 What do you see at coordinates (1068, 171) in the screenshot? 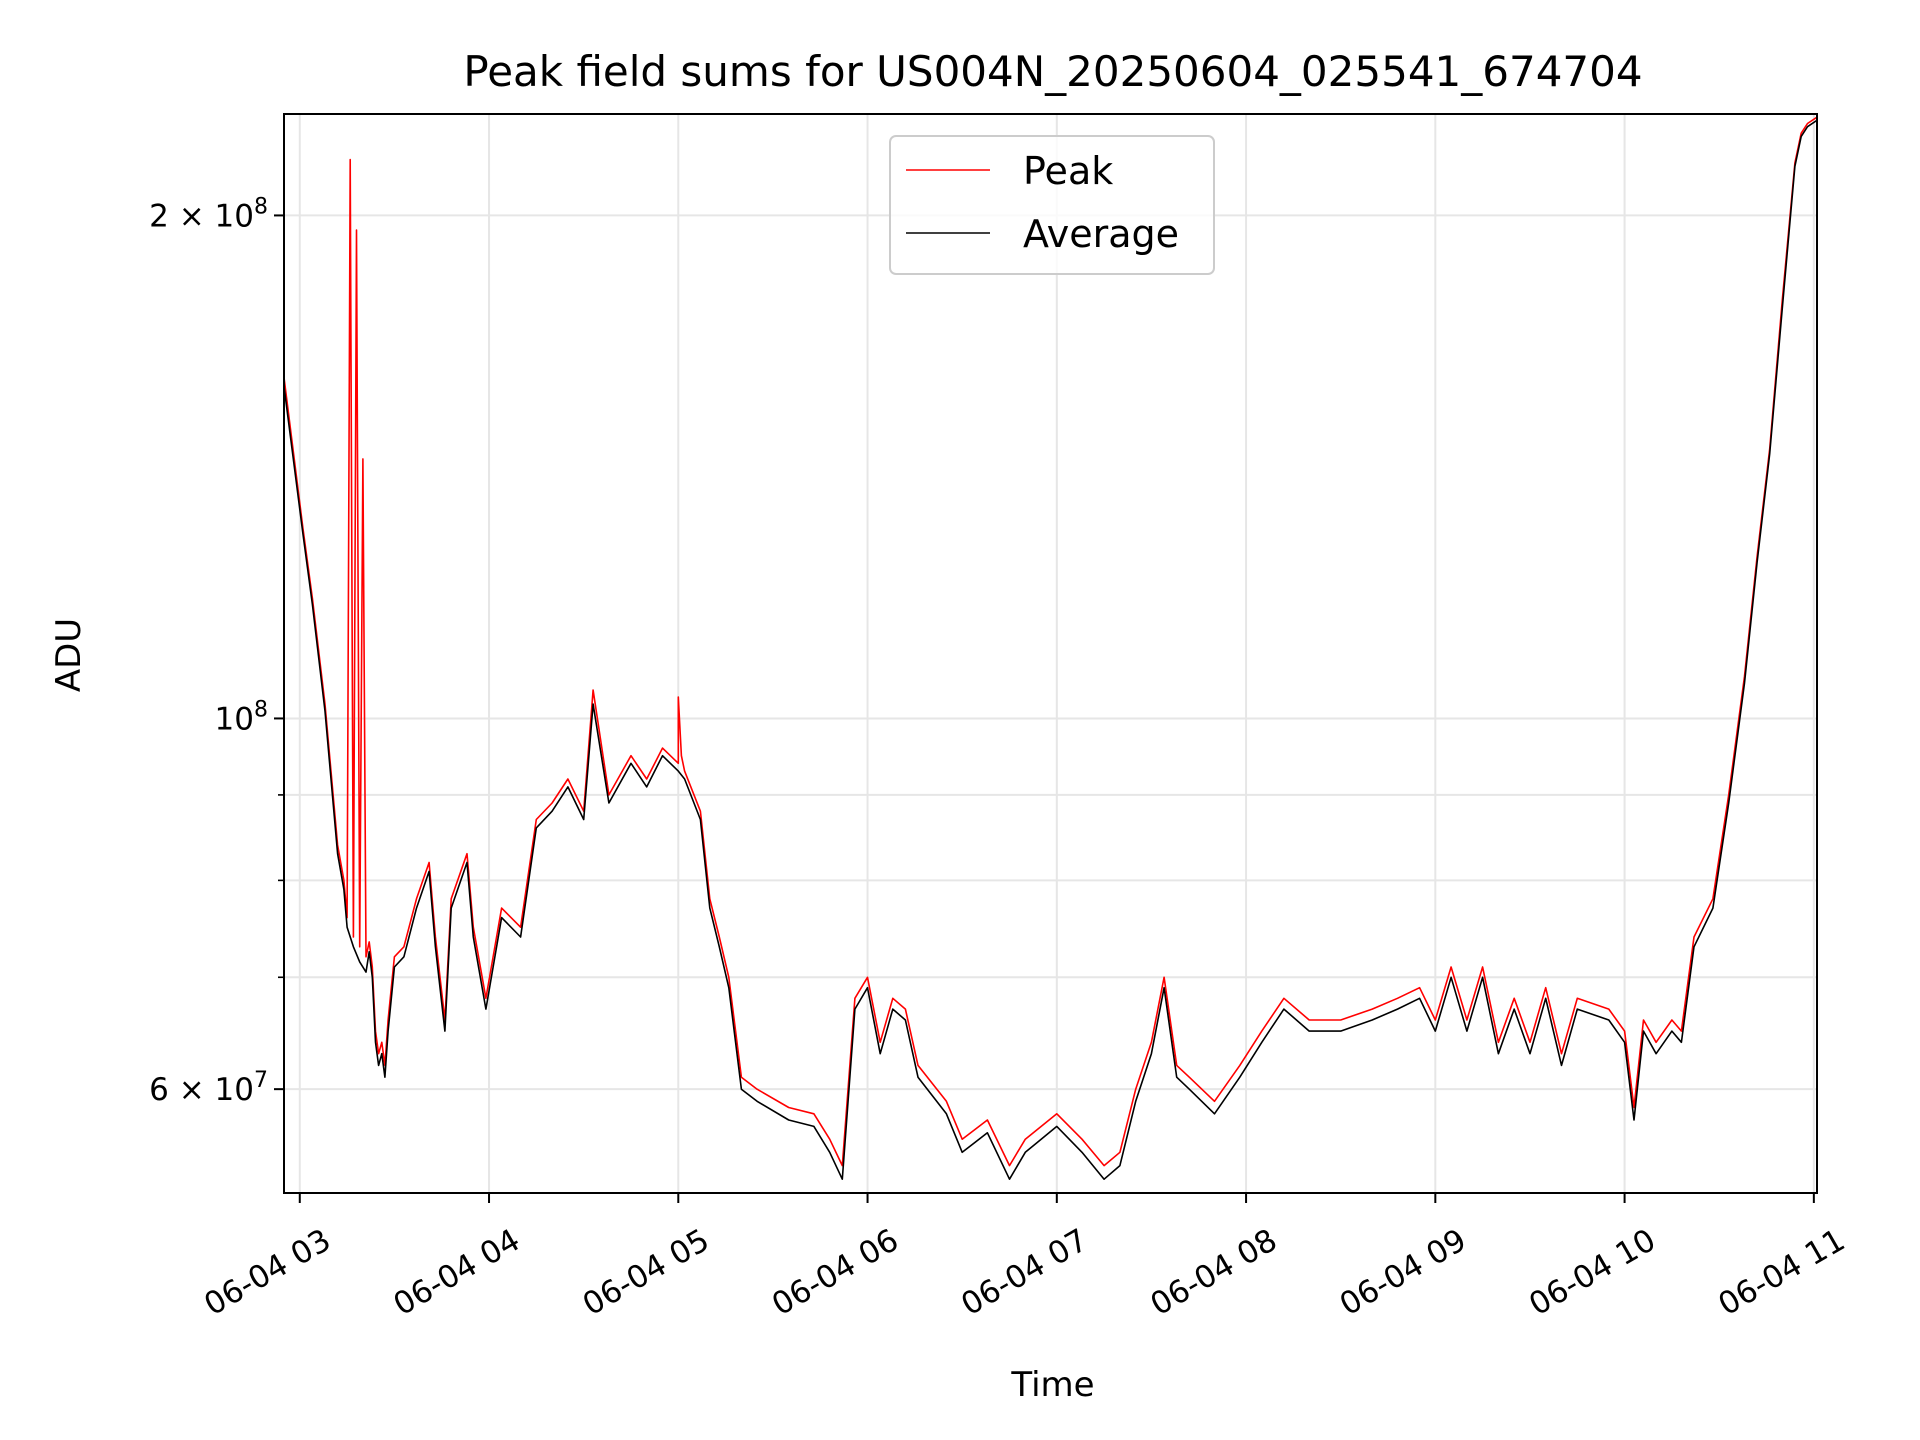
I see `legend-label-peak: Peak` at bounding box center [1068, 171].